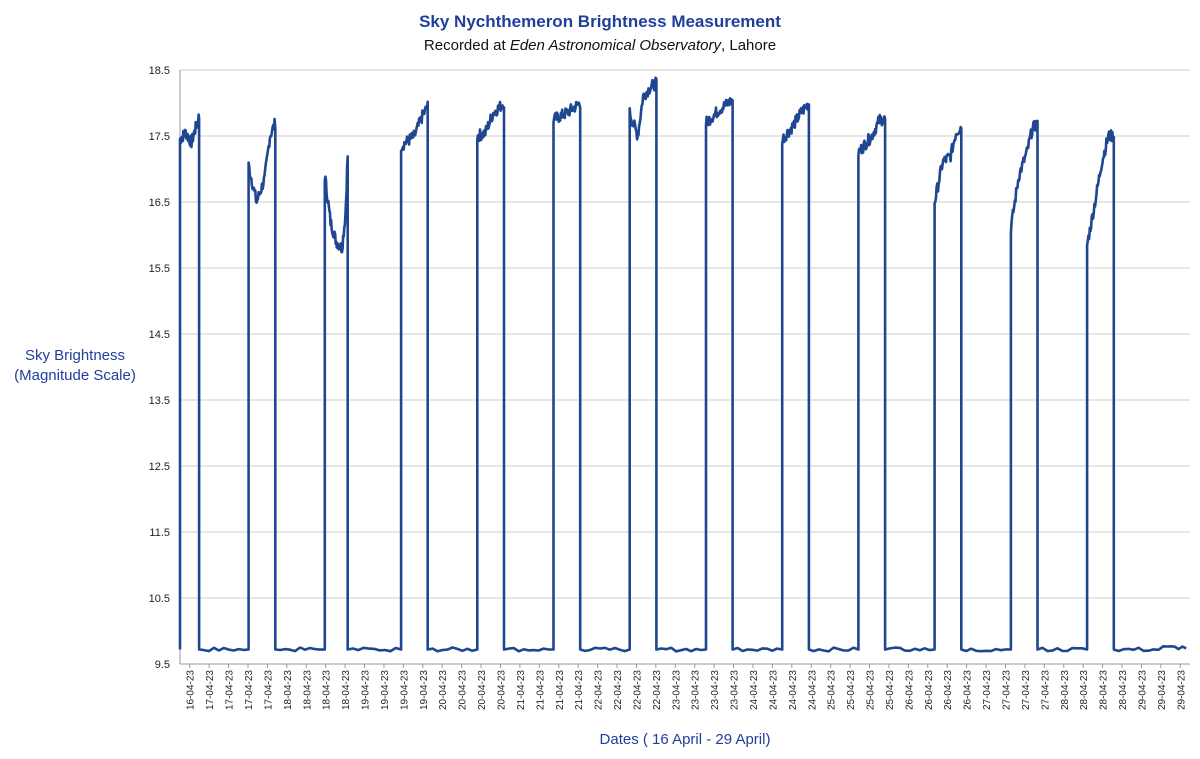 This screenshot has height=759, width=1200. Describe the element at coordinates (75, 355) in the screenshot. I see `y-axis-label-line1: Sky Brightness` at that location.